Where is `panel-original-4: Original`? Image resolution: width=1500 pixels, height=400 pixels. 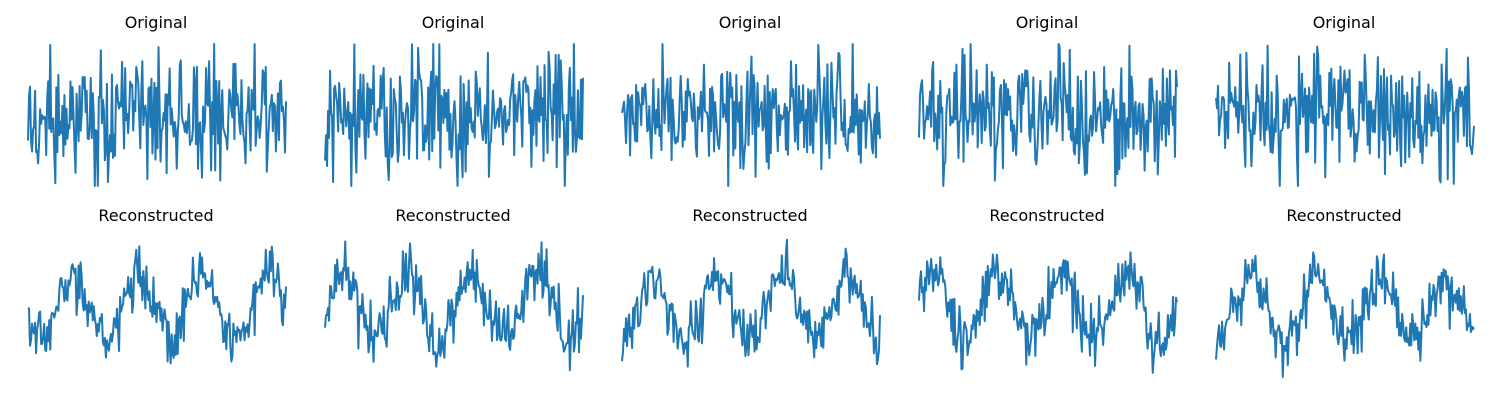
panel-original-4: Original is located at coordinates (1048, 100).